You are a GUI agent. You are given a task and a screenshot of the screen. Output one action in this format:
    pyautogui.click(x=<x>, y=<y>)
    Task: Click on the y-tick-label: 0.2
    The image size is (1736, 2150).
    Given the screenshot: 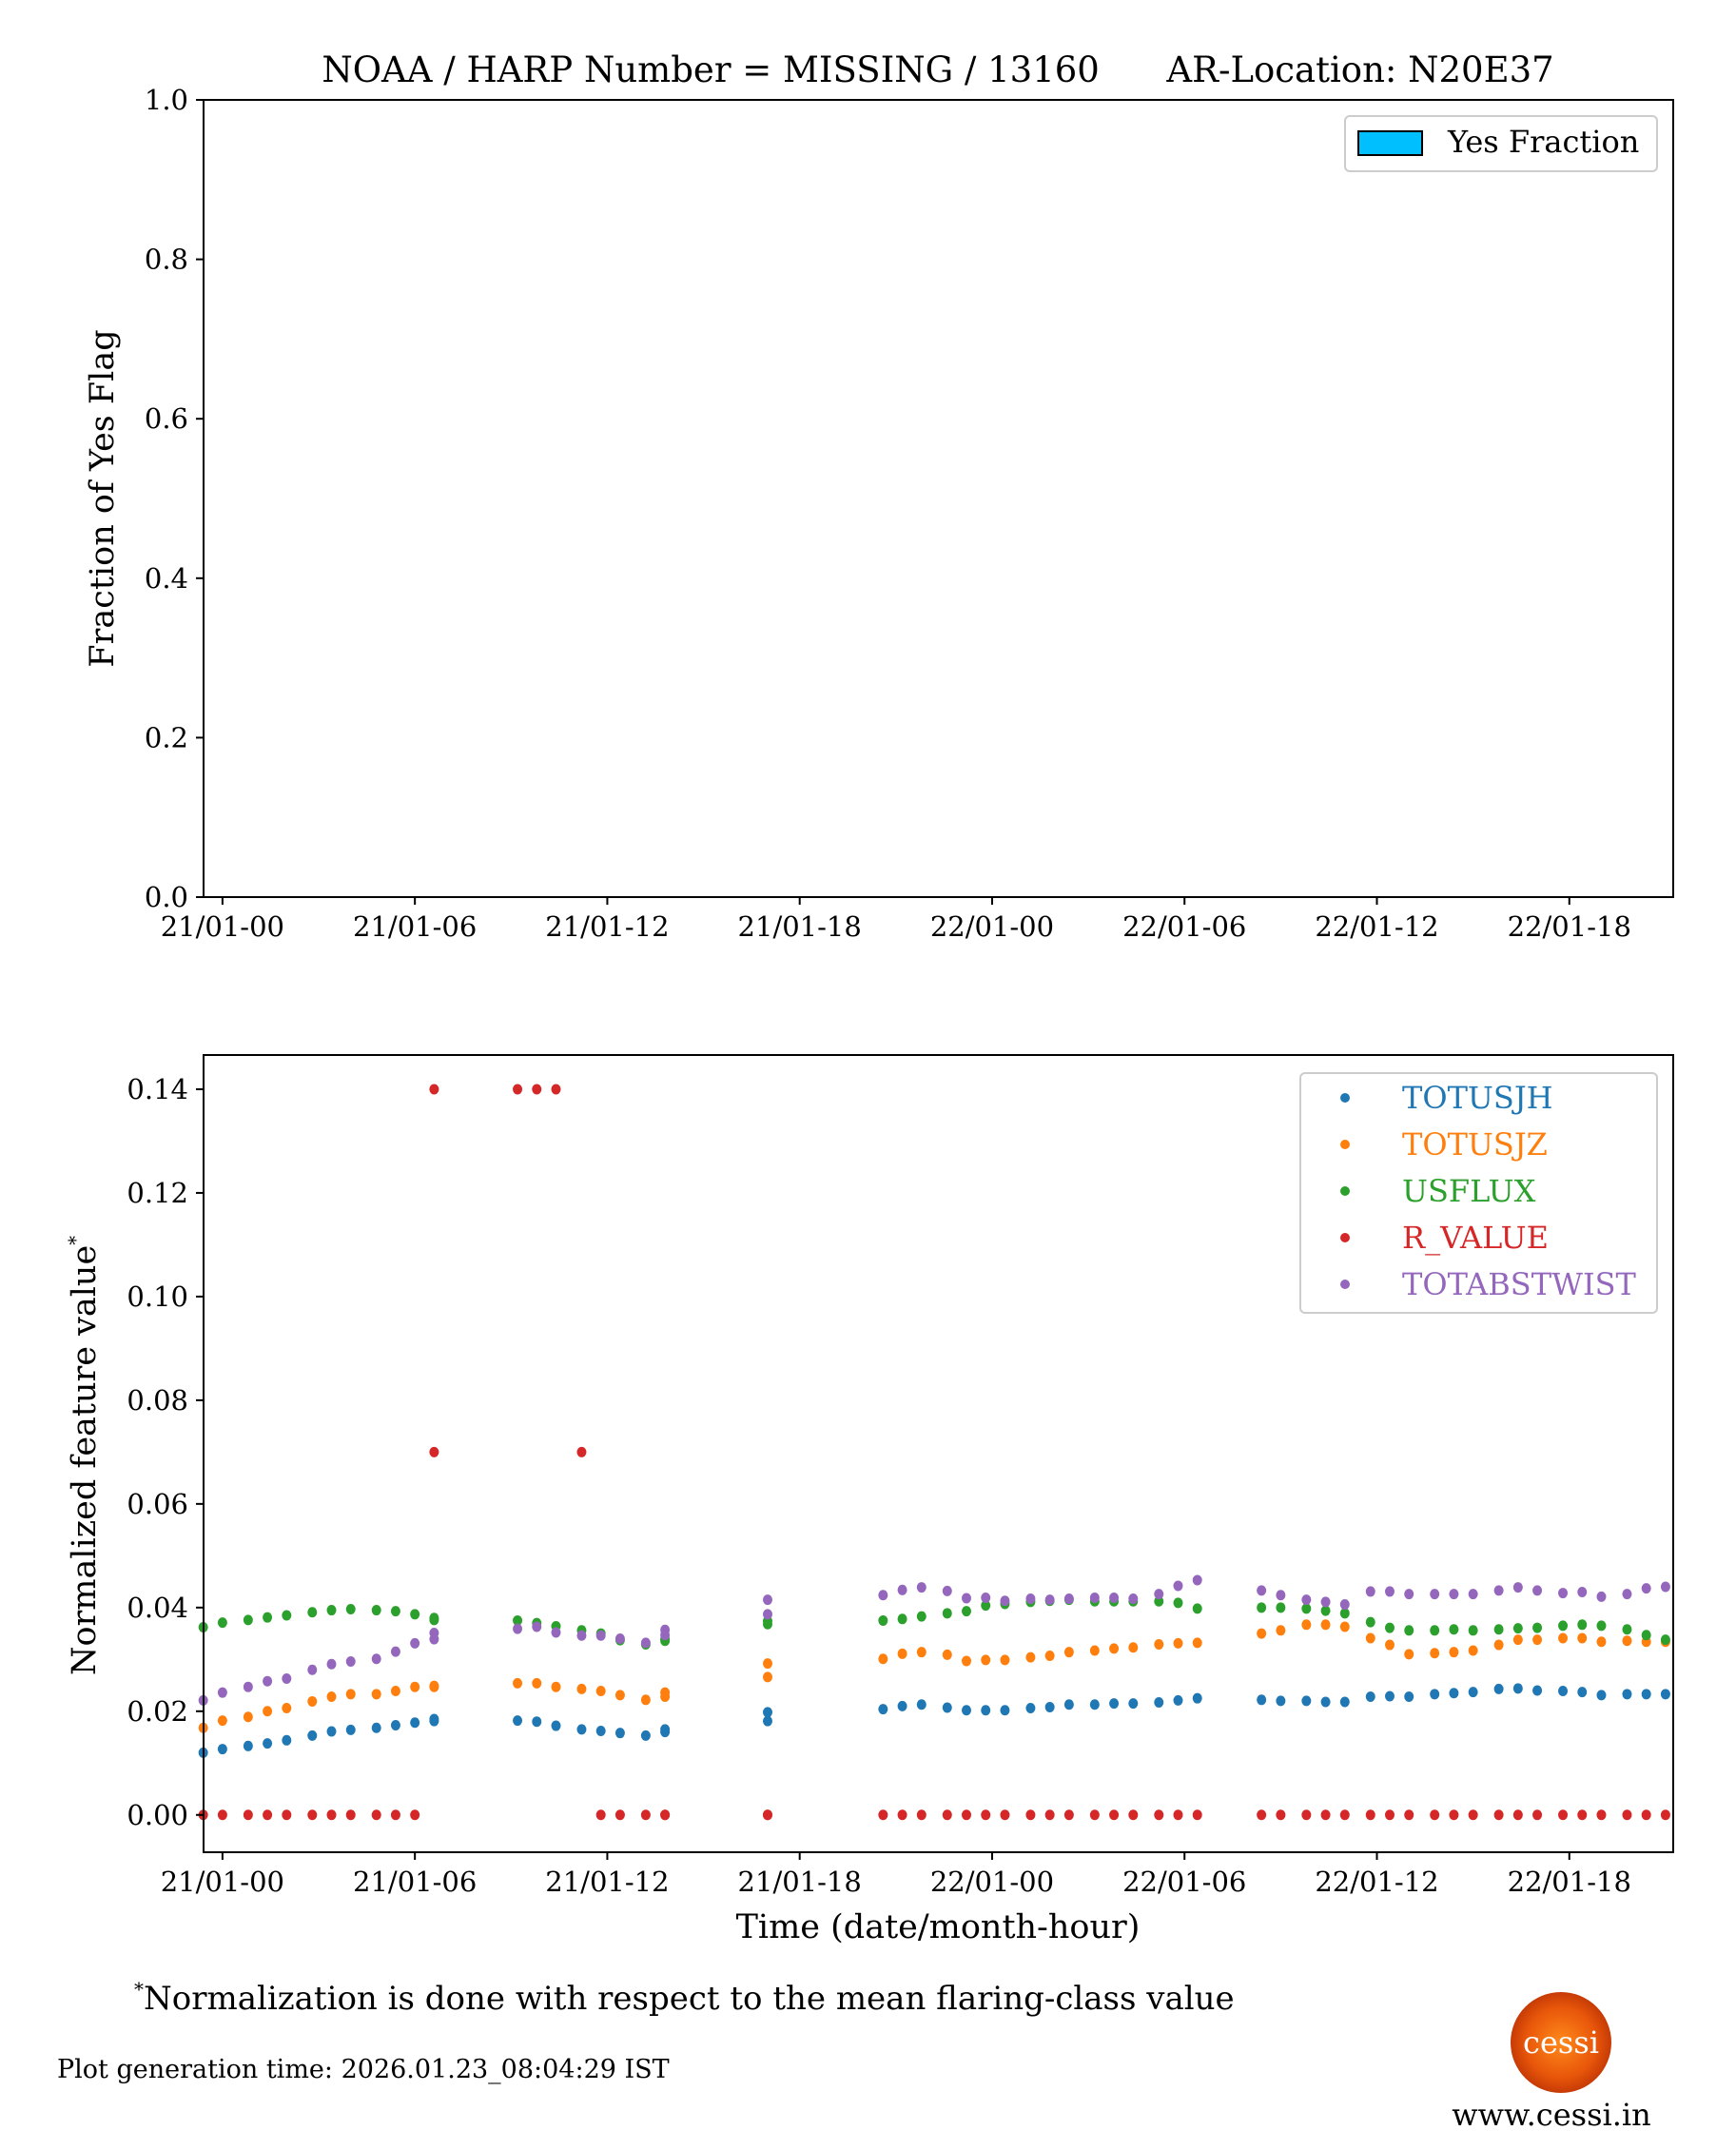 What is the action you would take?
    pyautogui.click(x=167, y=737)
    